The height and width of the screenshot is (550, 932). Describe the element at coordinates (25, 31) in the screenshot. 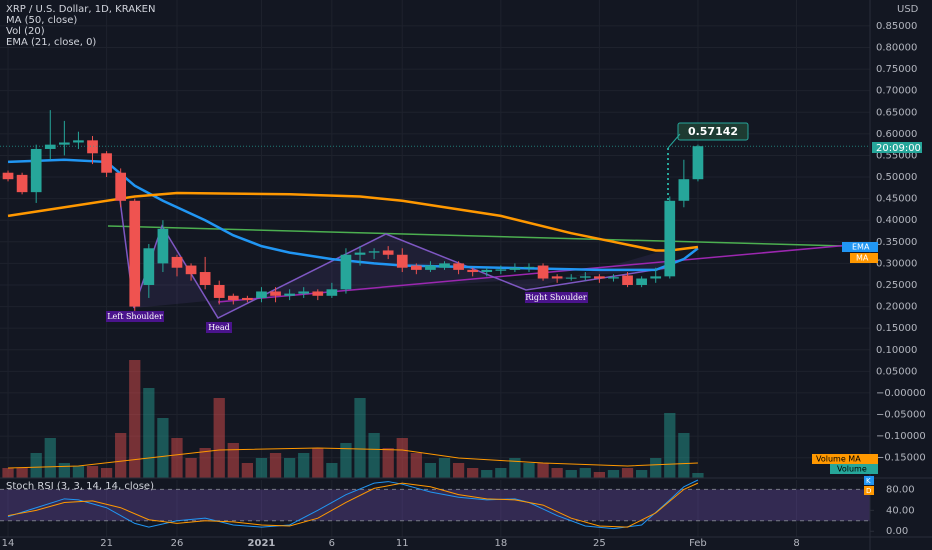

I see `indicator-label: Vol (20)` at that location.